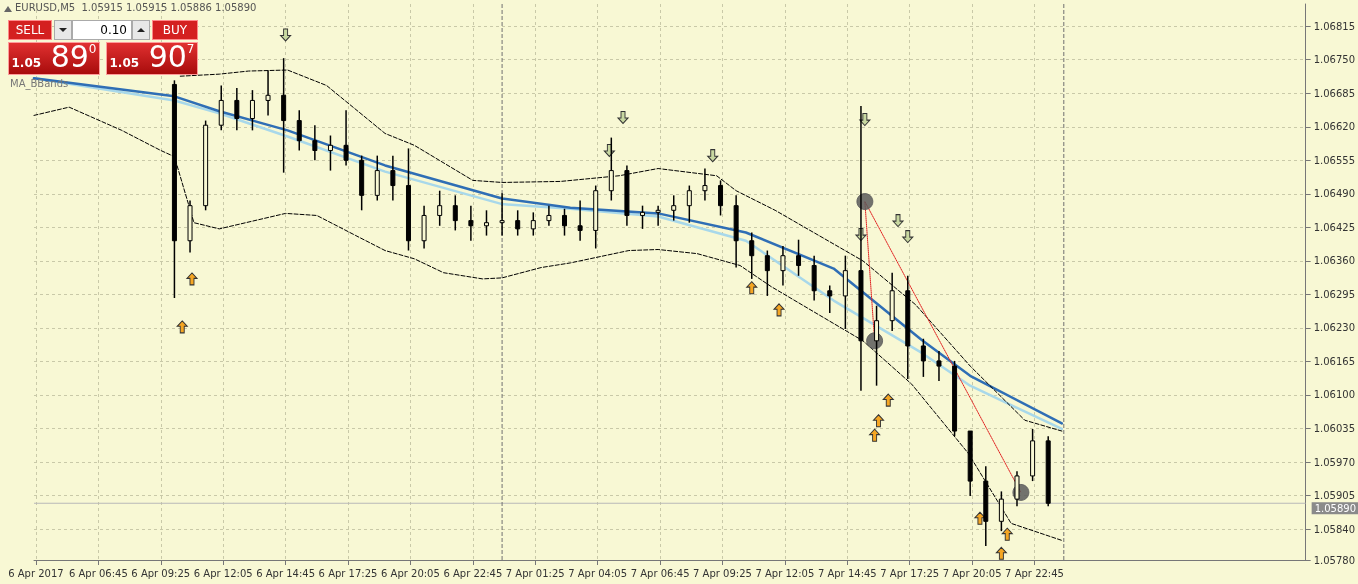  What do you see at coordinates (1334, 127) in the screenshot?
I see `y-tick-label: 1.06620` at bounding box center [1334, 127].